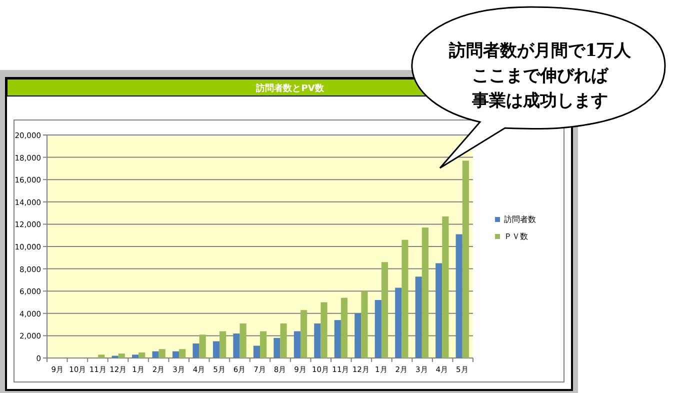 The image size is (684, 393). I want to click on chart-title: 訪問者数とPV数, so click(290, 88).